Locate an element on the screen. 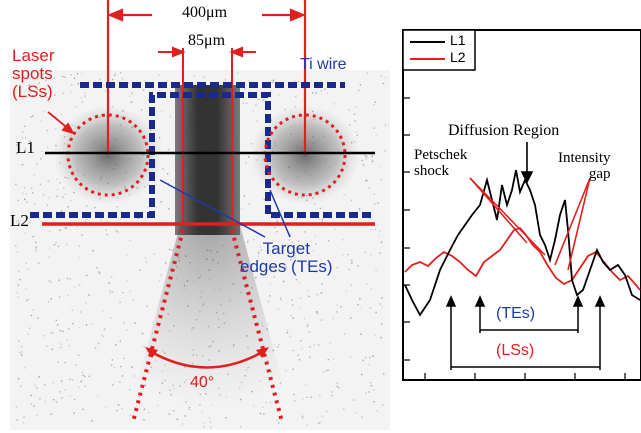 This screenshot has height=433, width=641. petschek-arrows is located at coordinates (507, 216).